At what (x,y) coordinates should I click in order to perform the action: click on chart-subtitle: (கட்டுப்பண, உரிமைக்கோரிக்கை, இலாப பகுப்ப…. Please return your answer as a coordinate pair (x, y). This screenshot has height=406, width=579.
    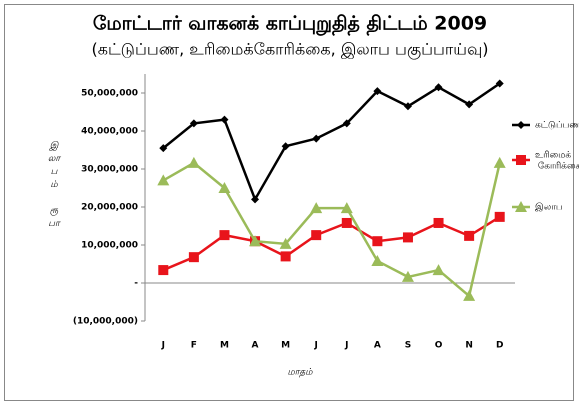
    Looking at the image, I should click on (289, 50).